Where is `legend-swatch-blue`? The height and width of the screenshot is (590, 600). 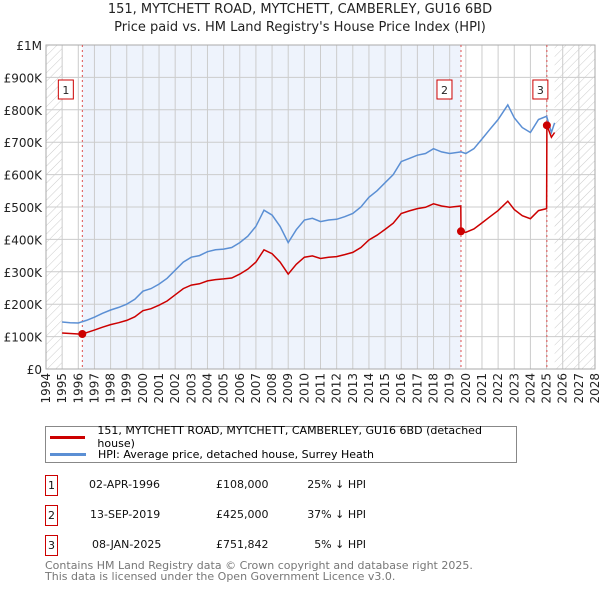 legend-swatch-blue is located at coordinates (68, 454).